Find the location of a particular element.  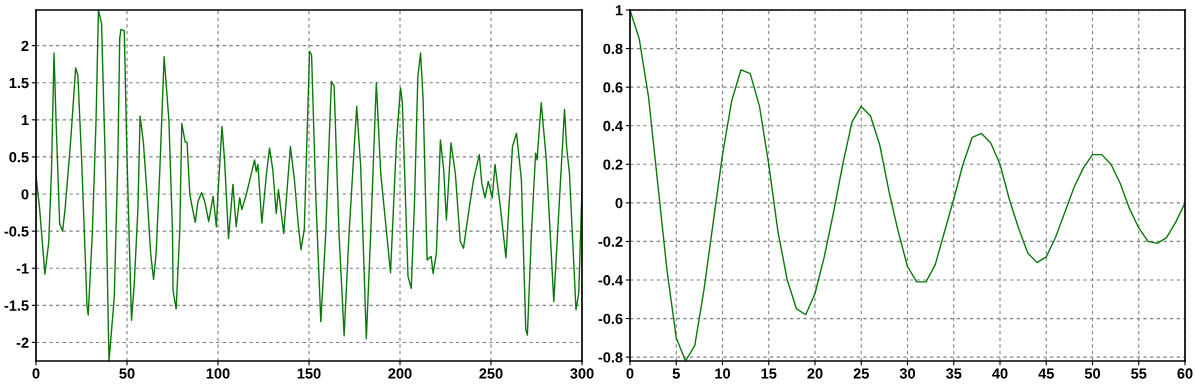

x-tick-label: 30 is located at coordinates (907, 373).